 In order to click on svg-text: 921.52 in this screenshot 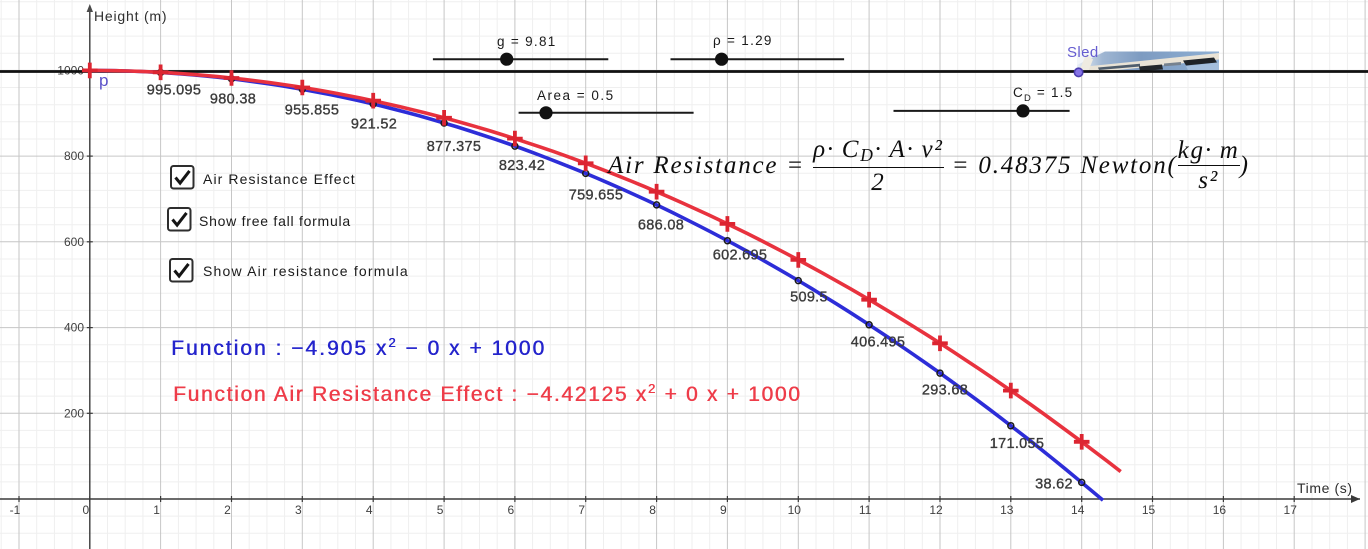, I will do `click(374, 125)`.